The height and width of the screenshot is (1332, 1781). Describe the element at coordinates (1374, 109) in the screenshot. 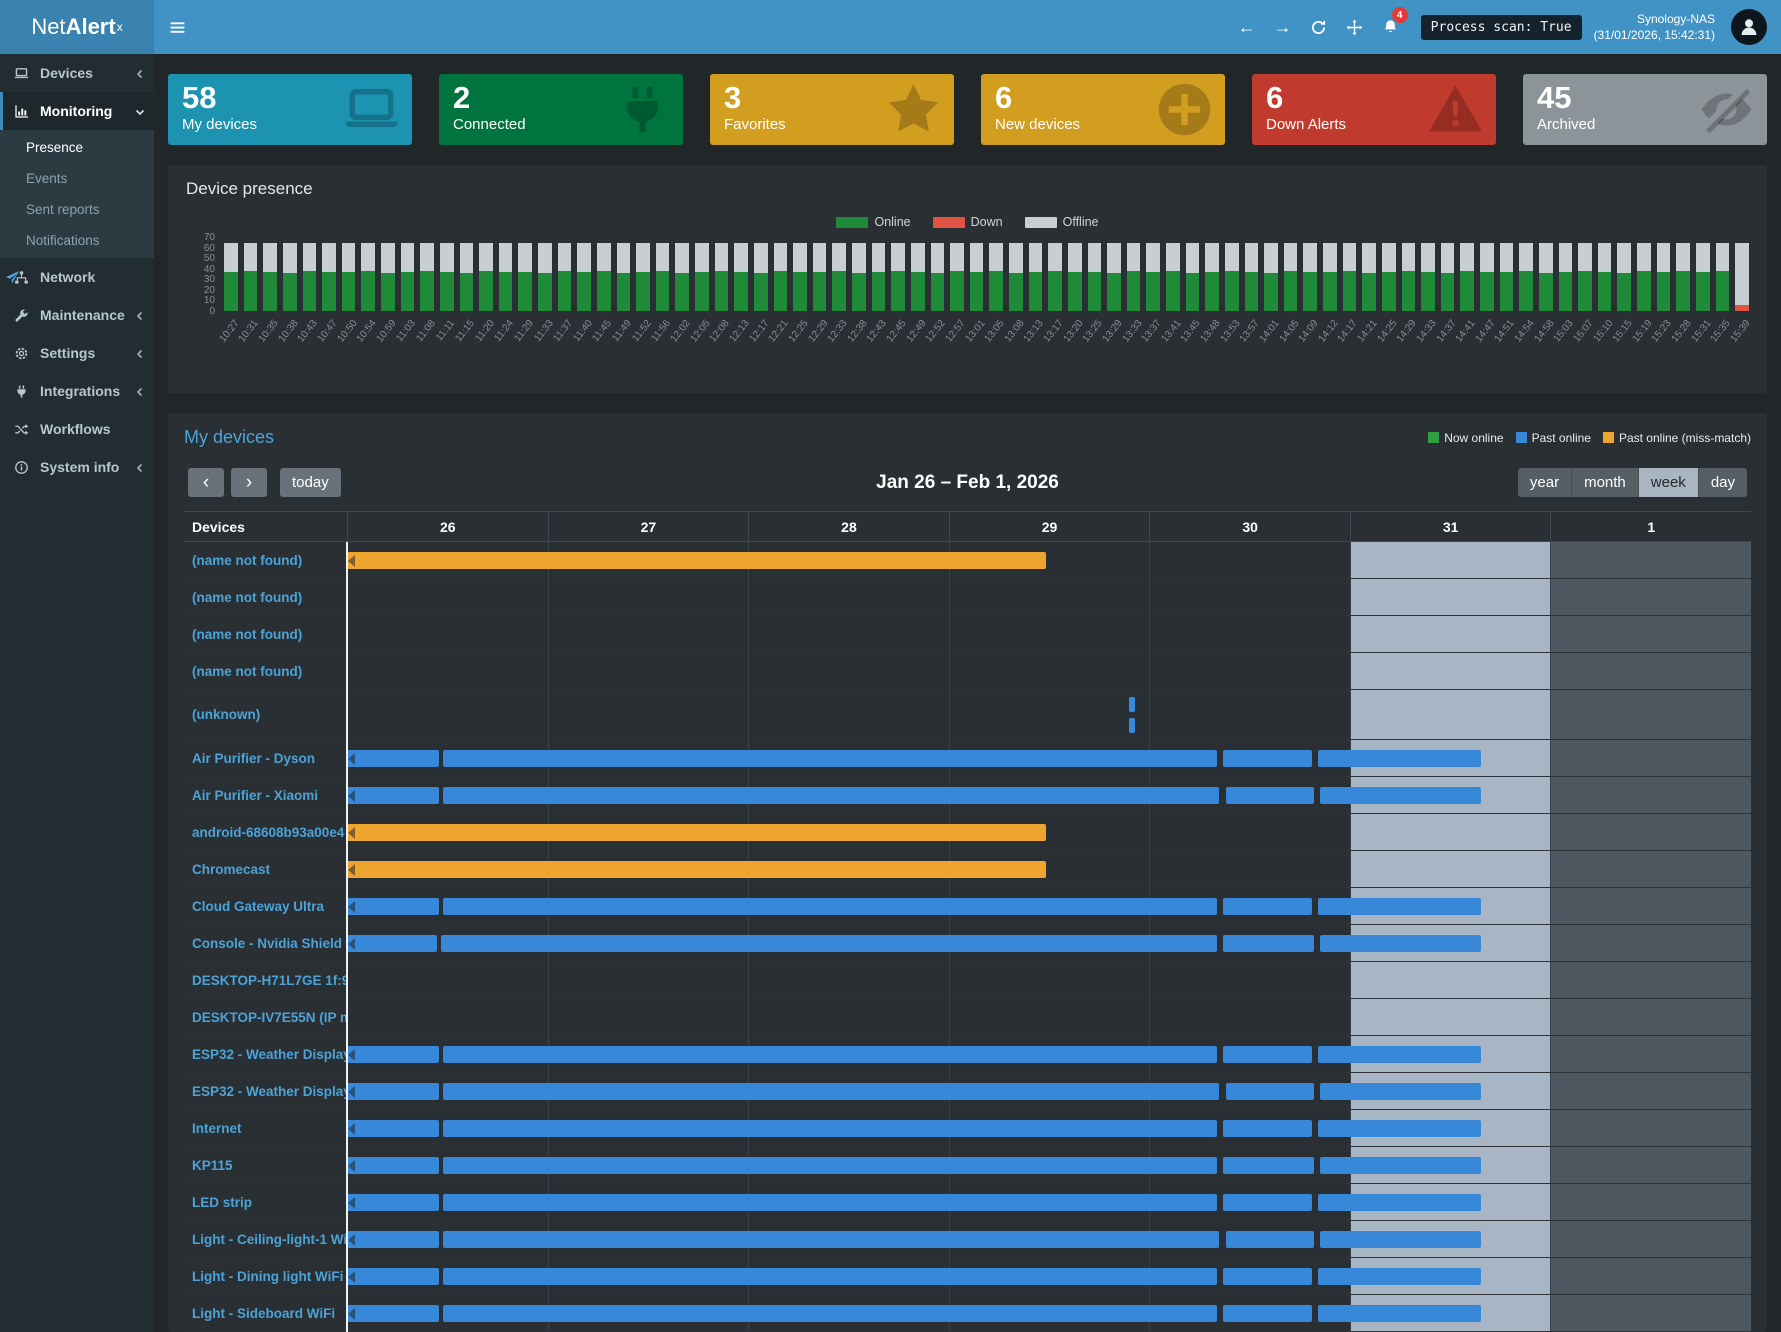

I see `card-down-alerts: 6 Down Alerts` at that location.